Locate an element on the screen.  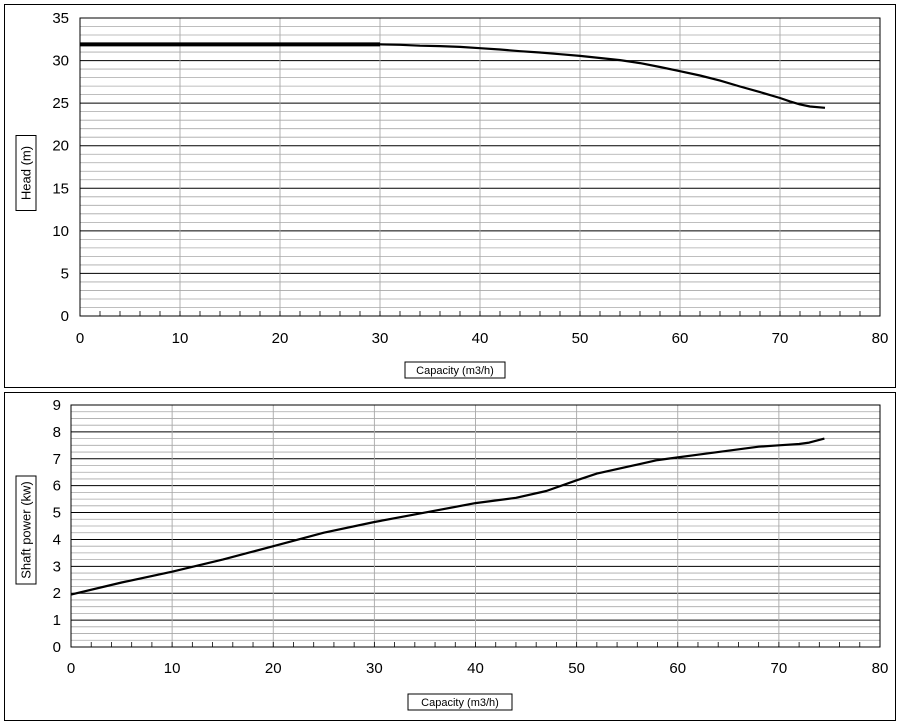
y-tick-label: 10 is located at coordinates (60, 231).